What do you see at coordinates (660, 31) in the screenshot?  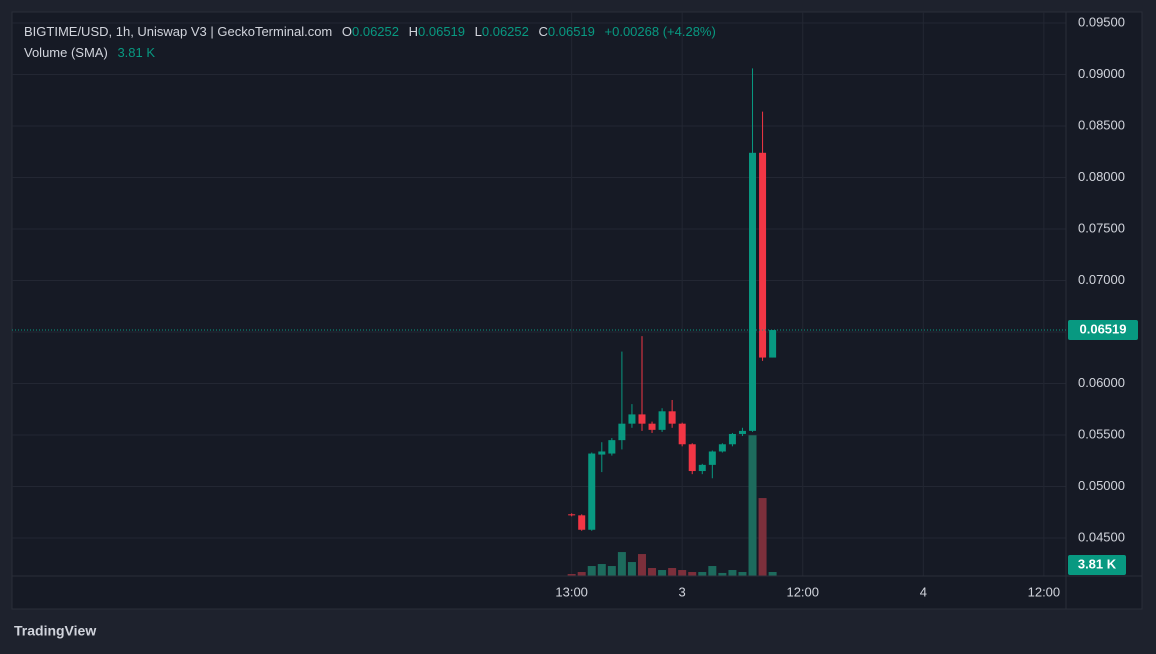 I see `change-label: +0.00268 (+4.28%)` at bounding box center [660, 31].